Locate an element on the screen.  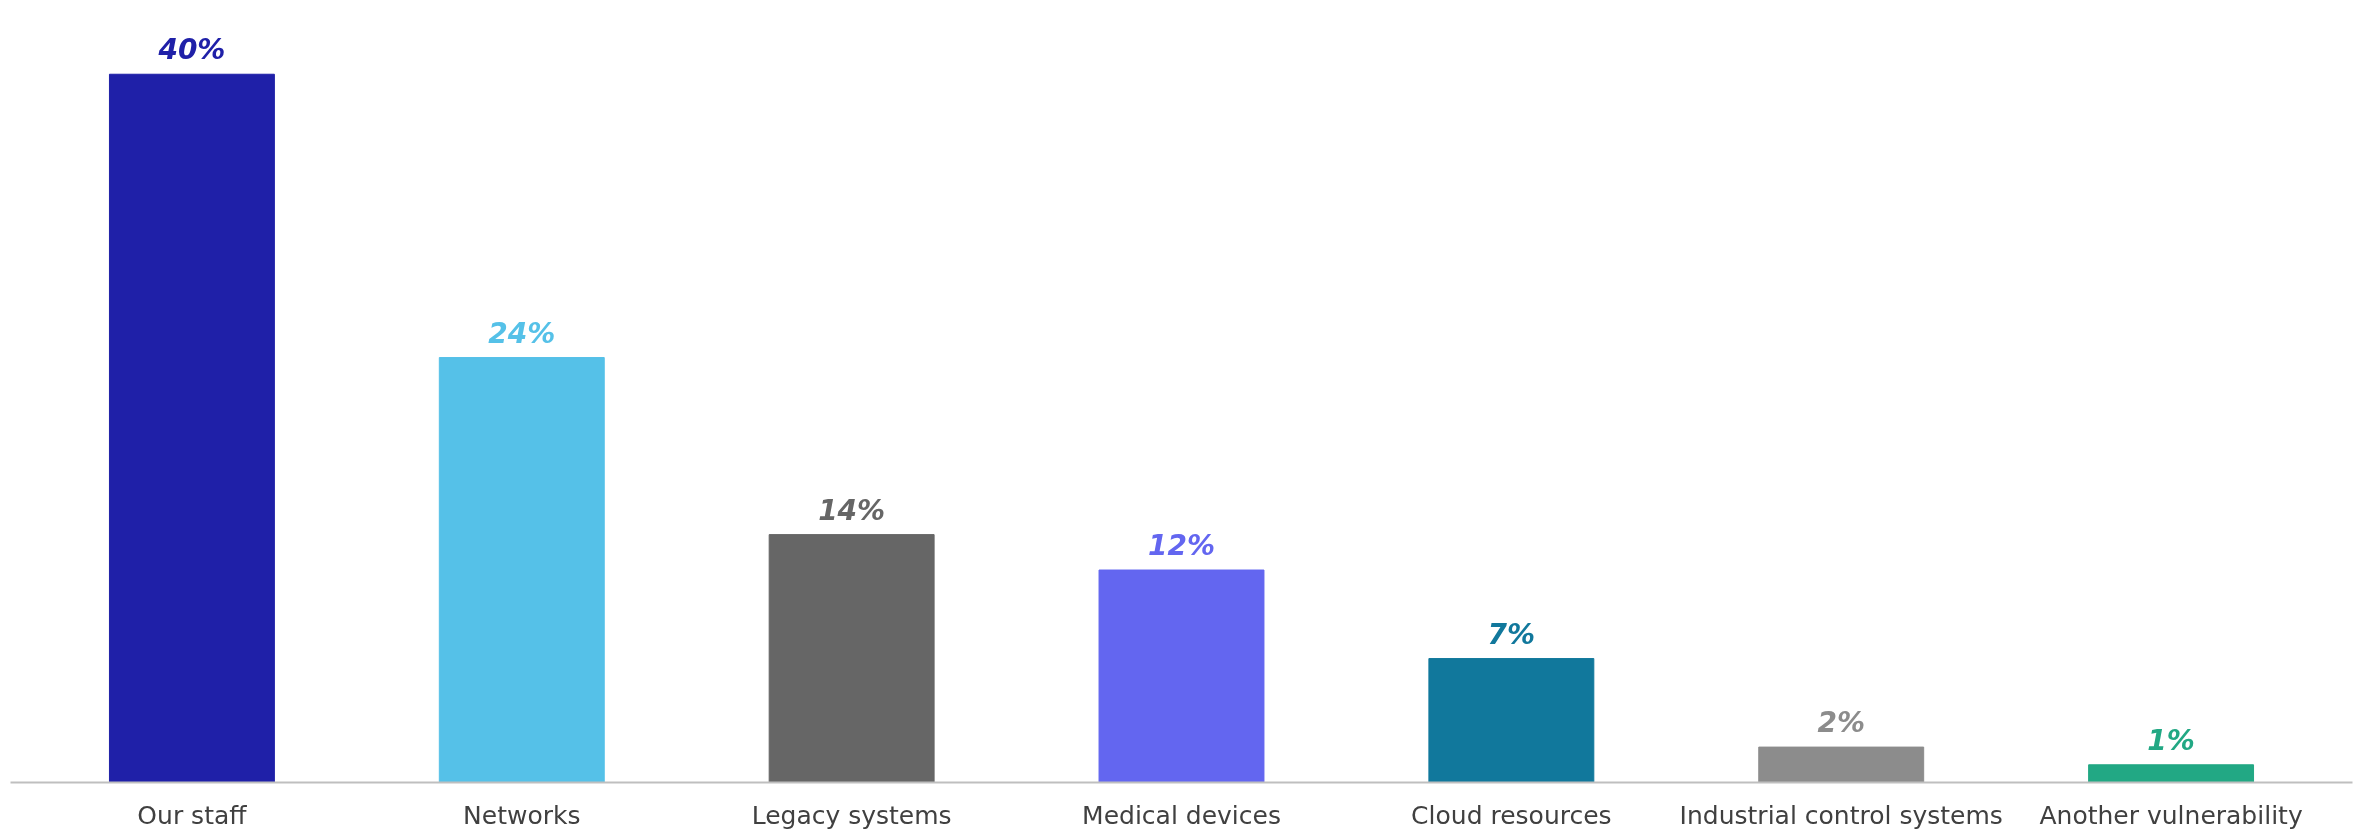
x-tick-label: Our staff is located at coordinates (192, 815).